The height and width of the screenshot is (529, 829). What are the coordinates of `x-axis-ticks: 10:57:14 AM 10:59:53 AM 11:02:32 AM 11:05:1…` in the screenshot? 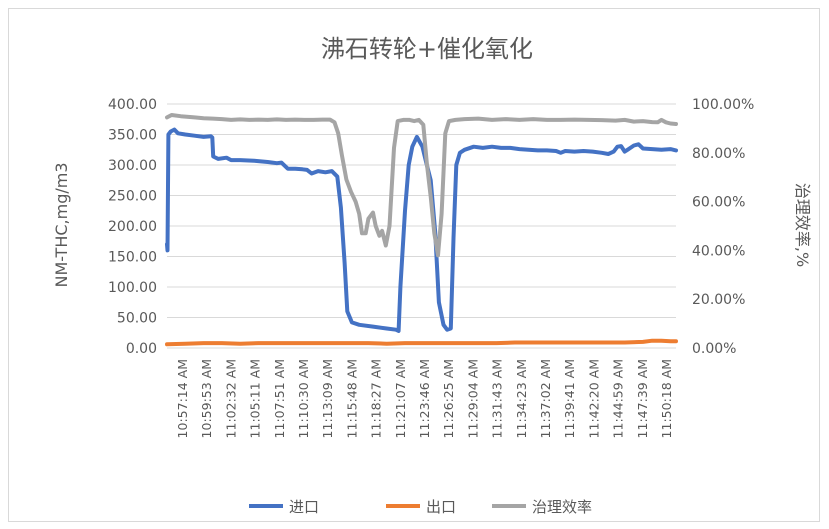 It's located at (424, 398).